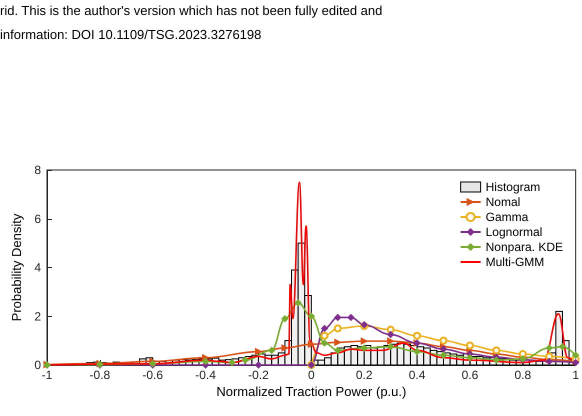 This screenshot has width=582, height=416. I want to click on x-tick-label: 0.4, so click(417, 375).